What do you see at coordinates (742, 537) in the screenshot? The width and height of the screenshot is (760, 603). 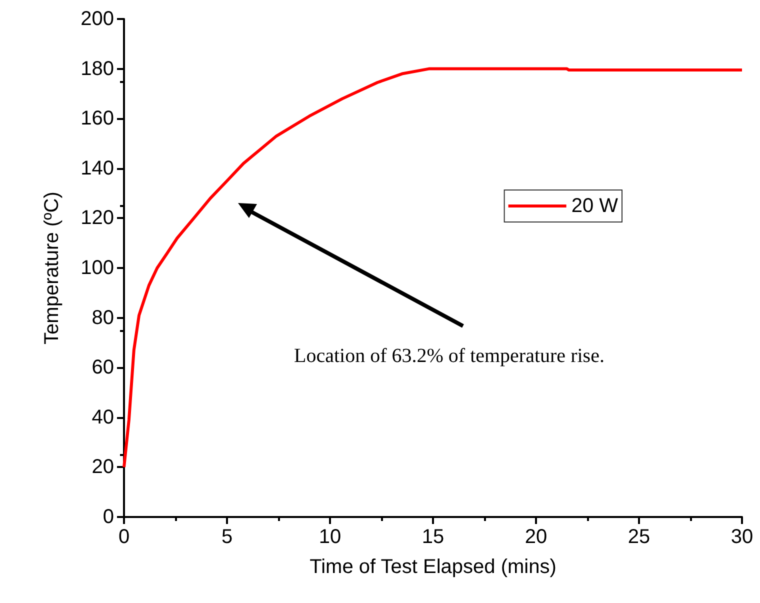 I see `x-tick-label: 30` at bounding box center [742, 537].